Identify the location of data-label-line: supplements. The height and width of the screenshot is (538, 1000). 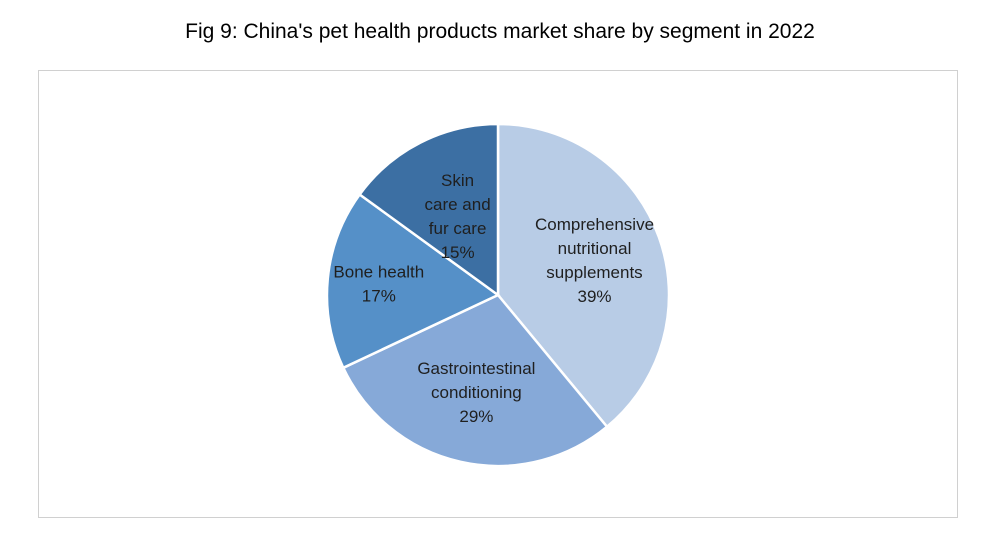
(594, 272).